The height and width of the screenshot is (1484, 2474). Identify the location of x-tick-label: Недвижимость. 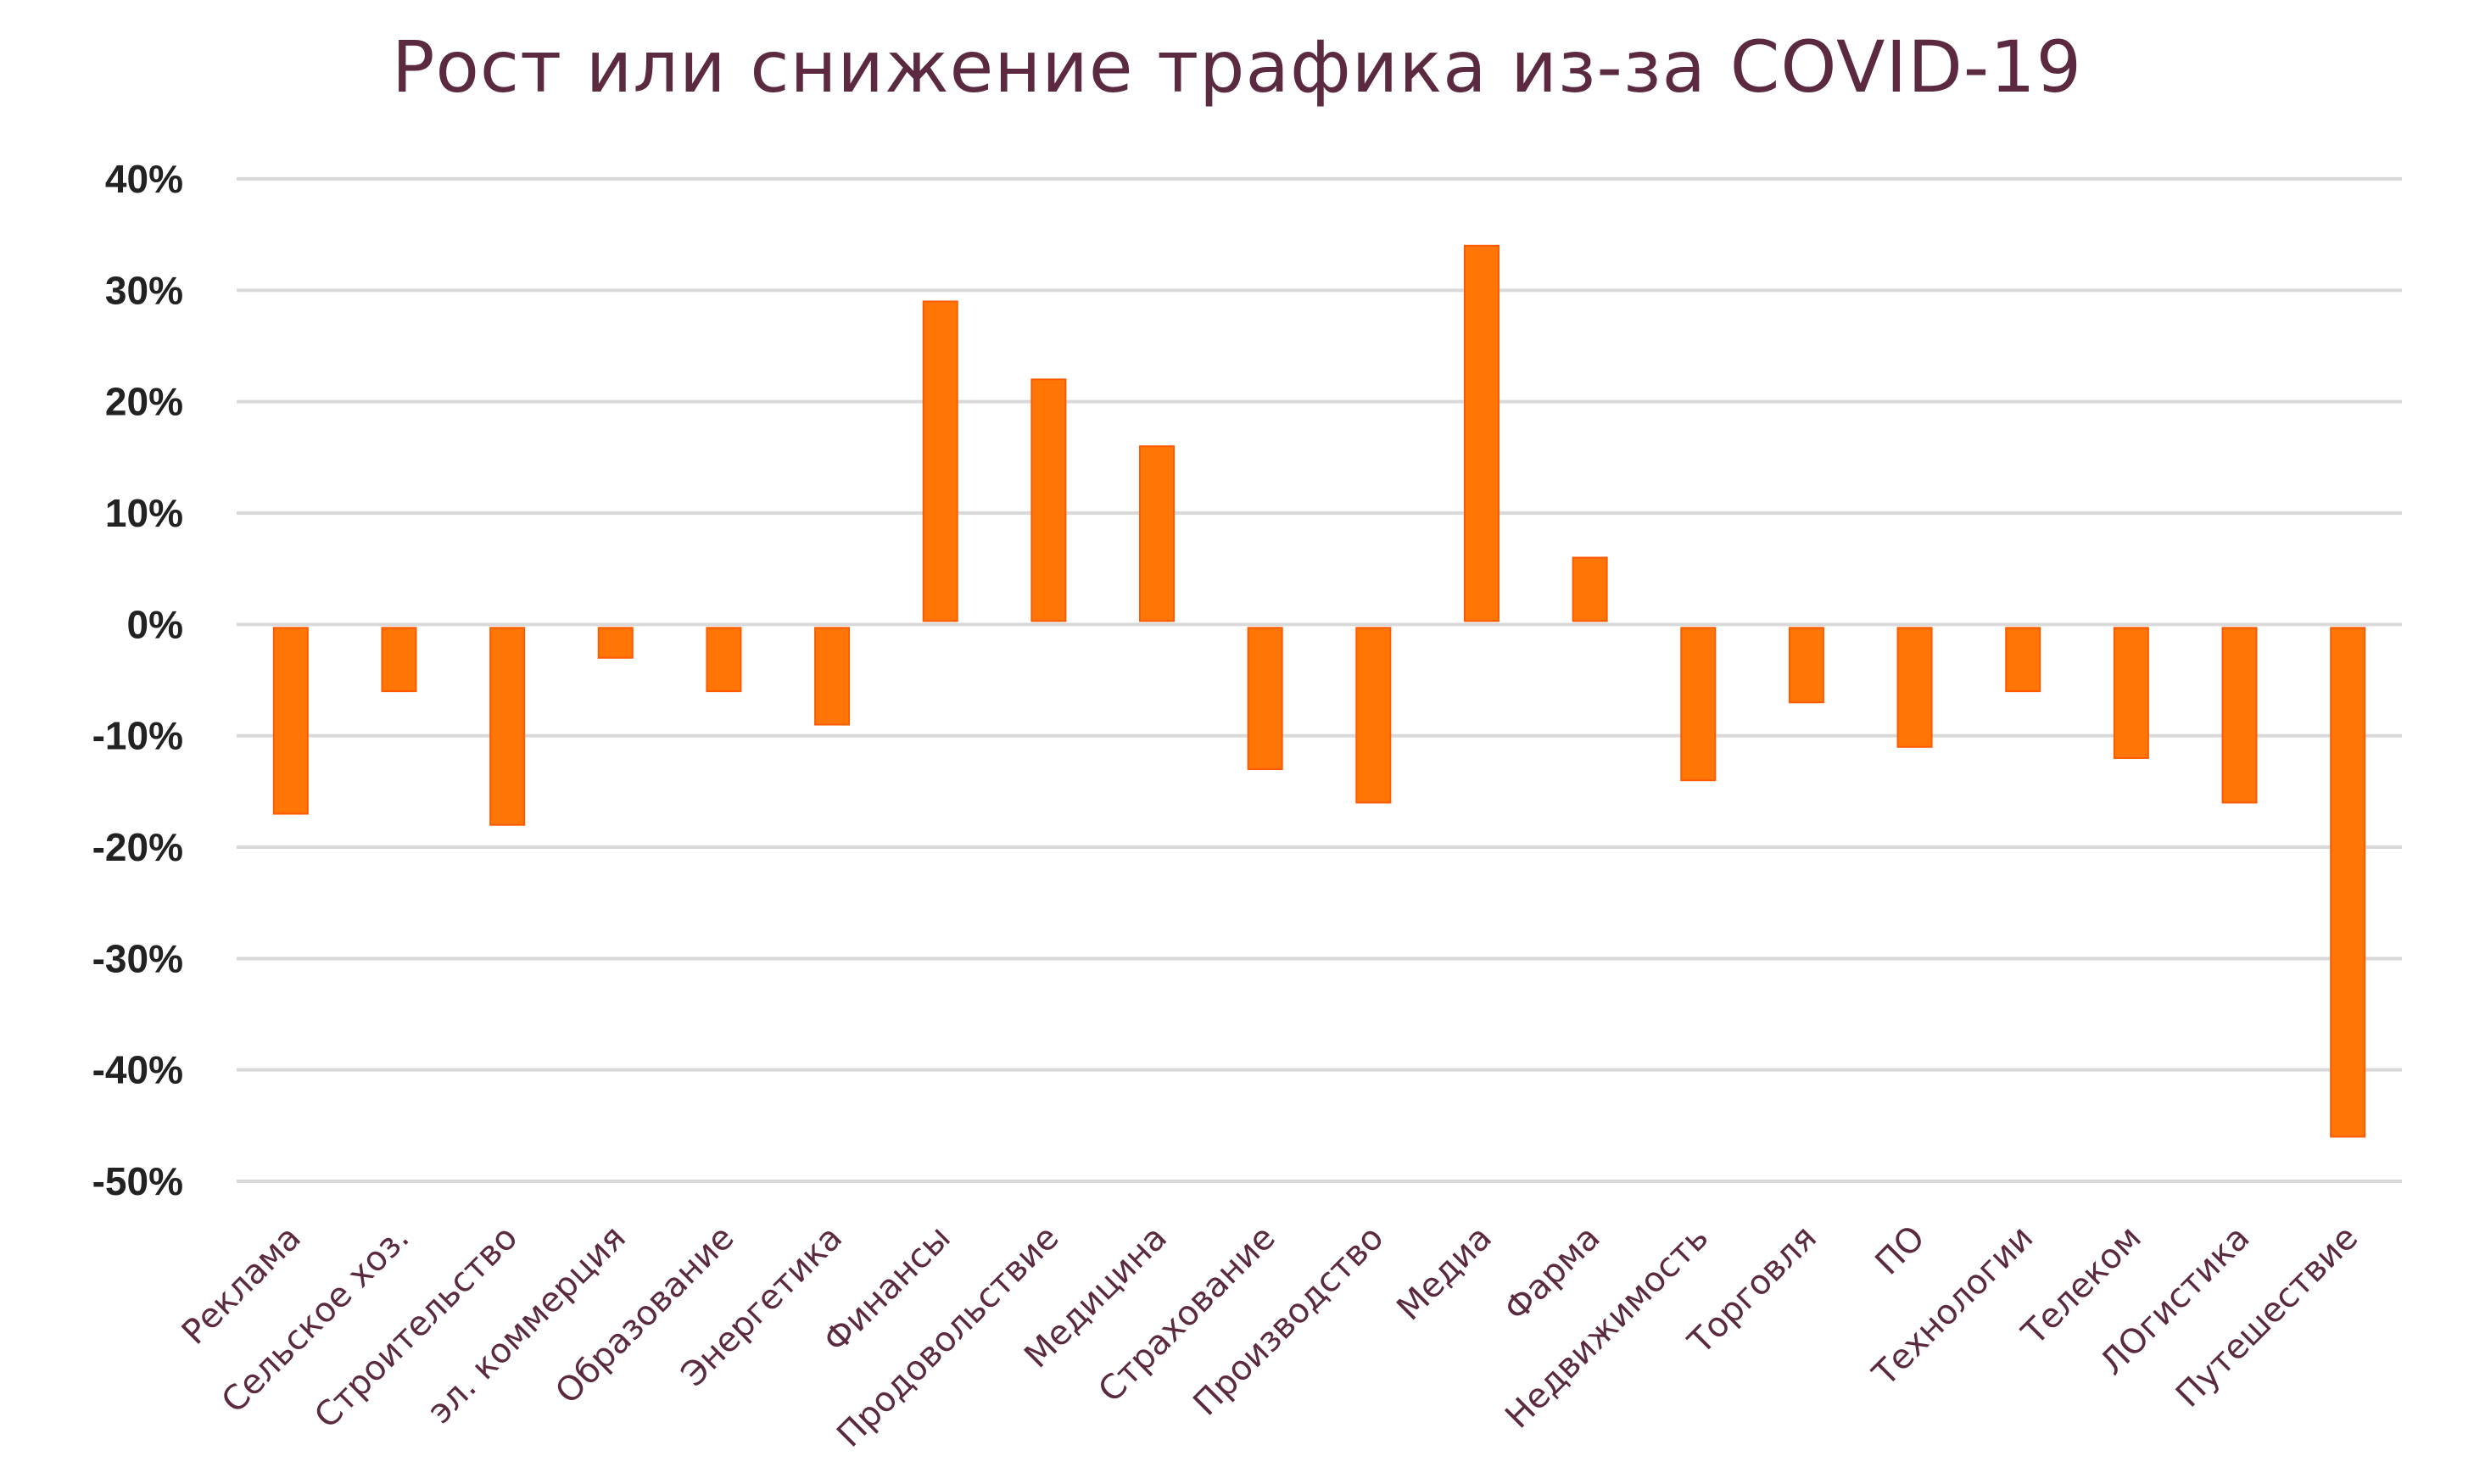
(1607, 1328).